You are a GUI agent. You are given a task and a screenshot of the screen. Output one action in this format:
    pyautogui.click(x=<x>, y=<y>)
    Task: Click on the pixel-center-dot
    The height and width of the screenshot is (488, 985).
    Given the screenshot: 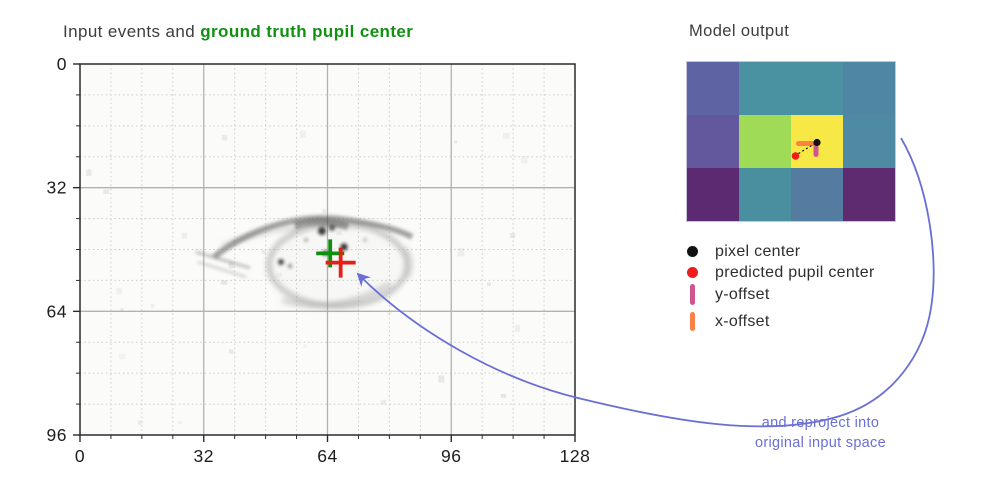 What is the action you would take?
    pyautogui.click(x=817, y=142)
    